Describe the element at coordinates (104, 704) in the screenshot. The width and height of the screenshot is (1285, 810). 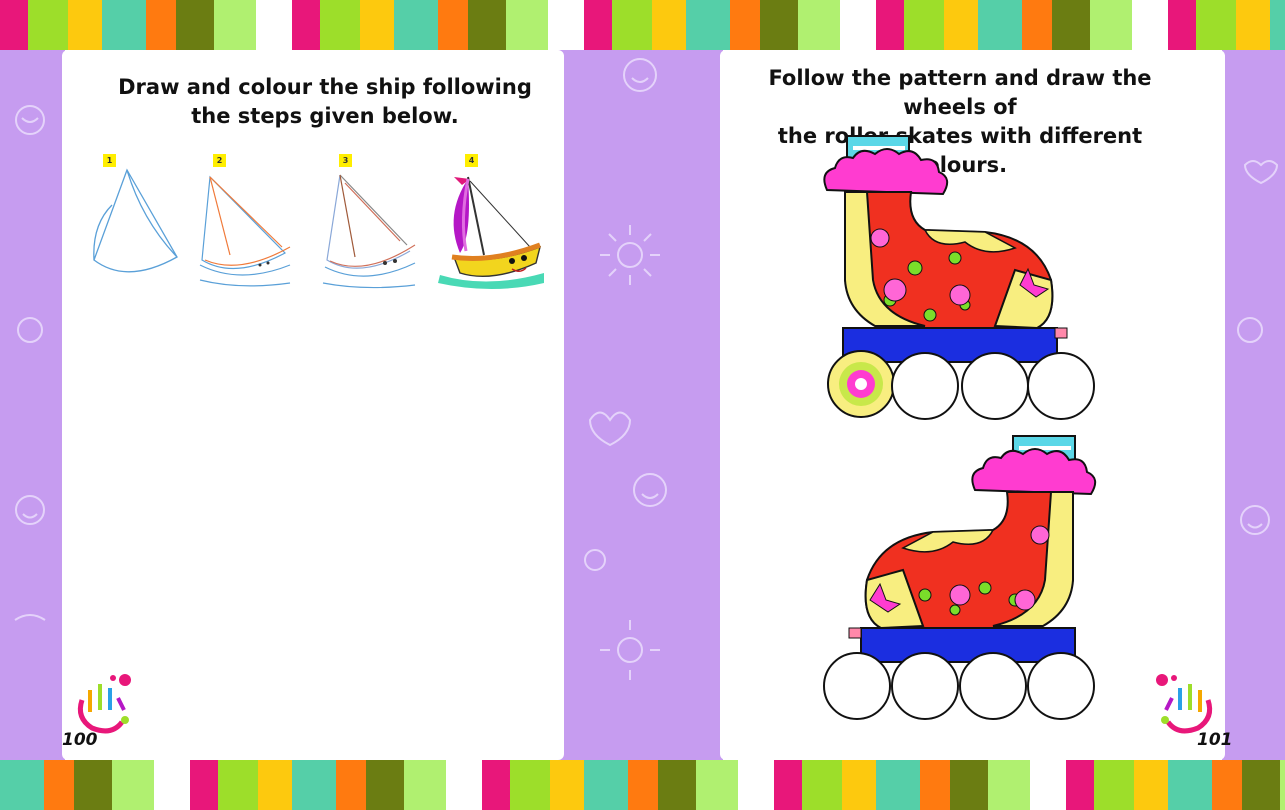
I see `handprint-icon` at that location.